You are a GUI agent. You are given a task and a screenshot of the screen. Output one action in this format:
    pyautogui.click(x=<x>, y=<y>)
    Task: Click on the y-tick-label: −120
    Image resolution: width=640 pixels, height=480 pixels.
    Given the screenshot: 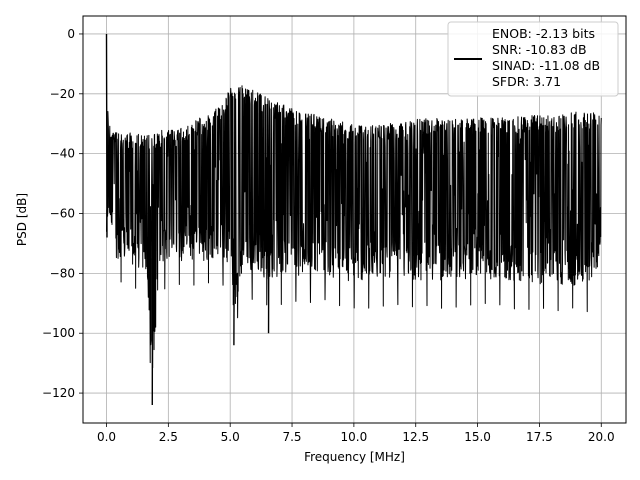 What is the action you would take?
    pyautogui.click(x=58, y=393)
    